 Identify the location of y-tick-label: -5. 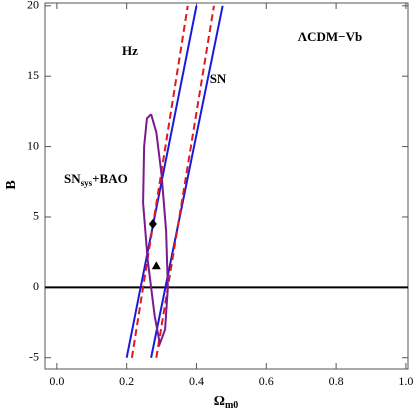
(34, 356).